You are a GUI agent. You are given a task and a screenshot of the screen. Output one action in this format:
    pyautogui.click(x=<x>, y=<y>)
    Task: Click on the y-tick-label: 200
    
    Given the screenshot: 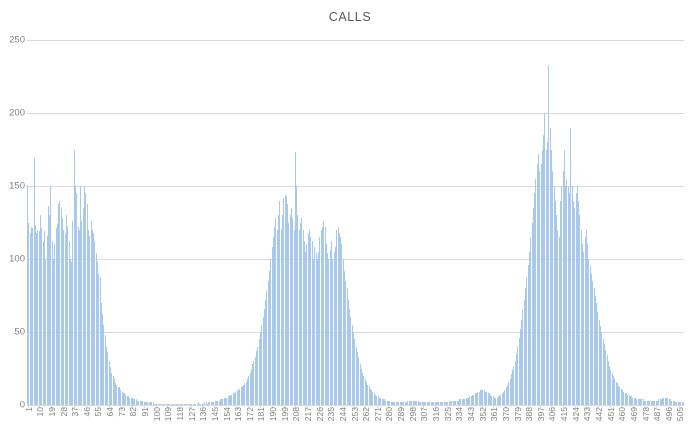 What is the action you would take?
    pyautogui.click(x=17, y=113)
    